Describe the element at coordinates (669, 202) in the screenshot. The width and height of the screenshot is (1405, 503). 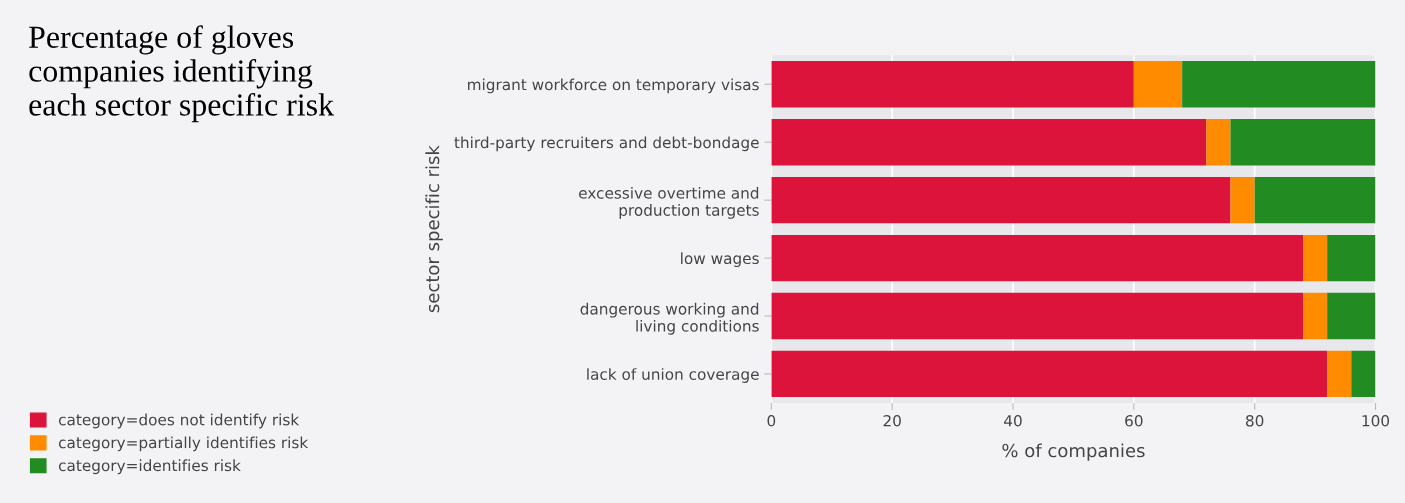
I see `y-tick-label: excessive overtime and production targets` at that location.